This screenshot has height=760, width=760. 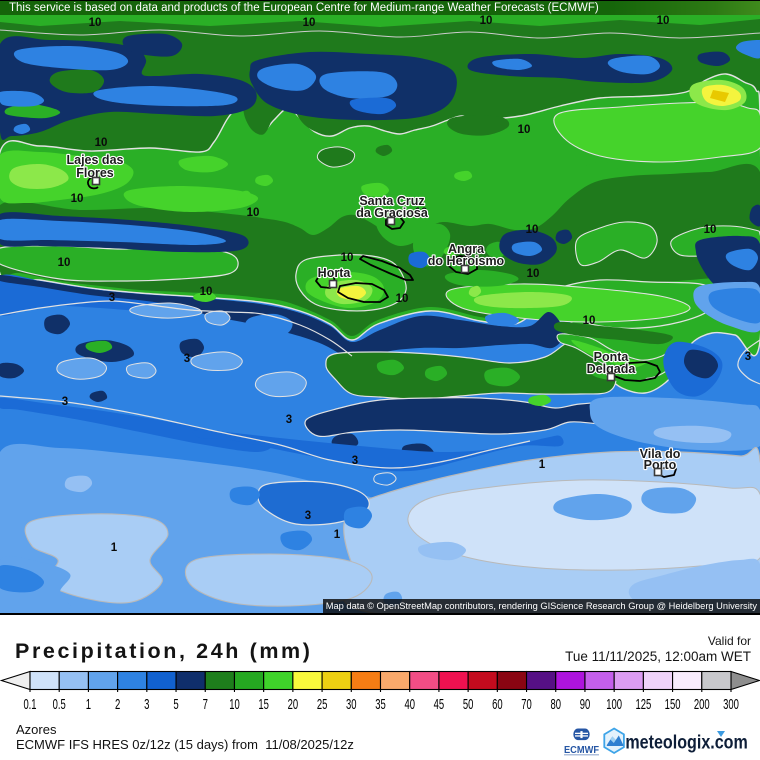 What do you see at coordinates (731, 704) in the screenshot?
I see `svg-text: 300` at bounding box center [731, 704].